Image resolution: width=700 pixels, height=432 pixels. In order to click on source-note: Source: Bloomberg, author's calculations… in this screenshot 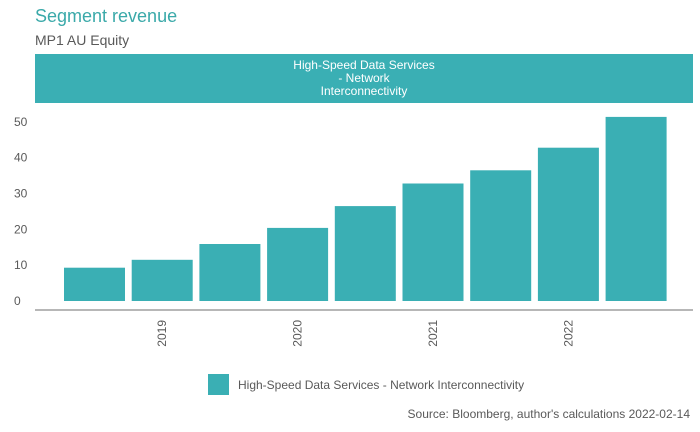, I will do `click(548, 414)`.